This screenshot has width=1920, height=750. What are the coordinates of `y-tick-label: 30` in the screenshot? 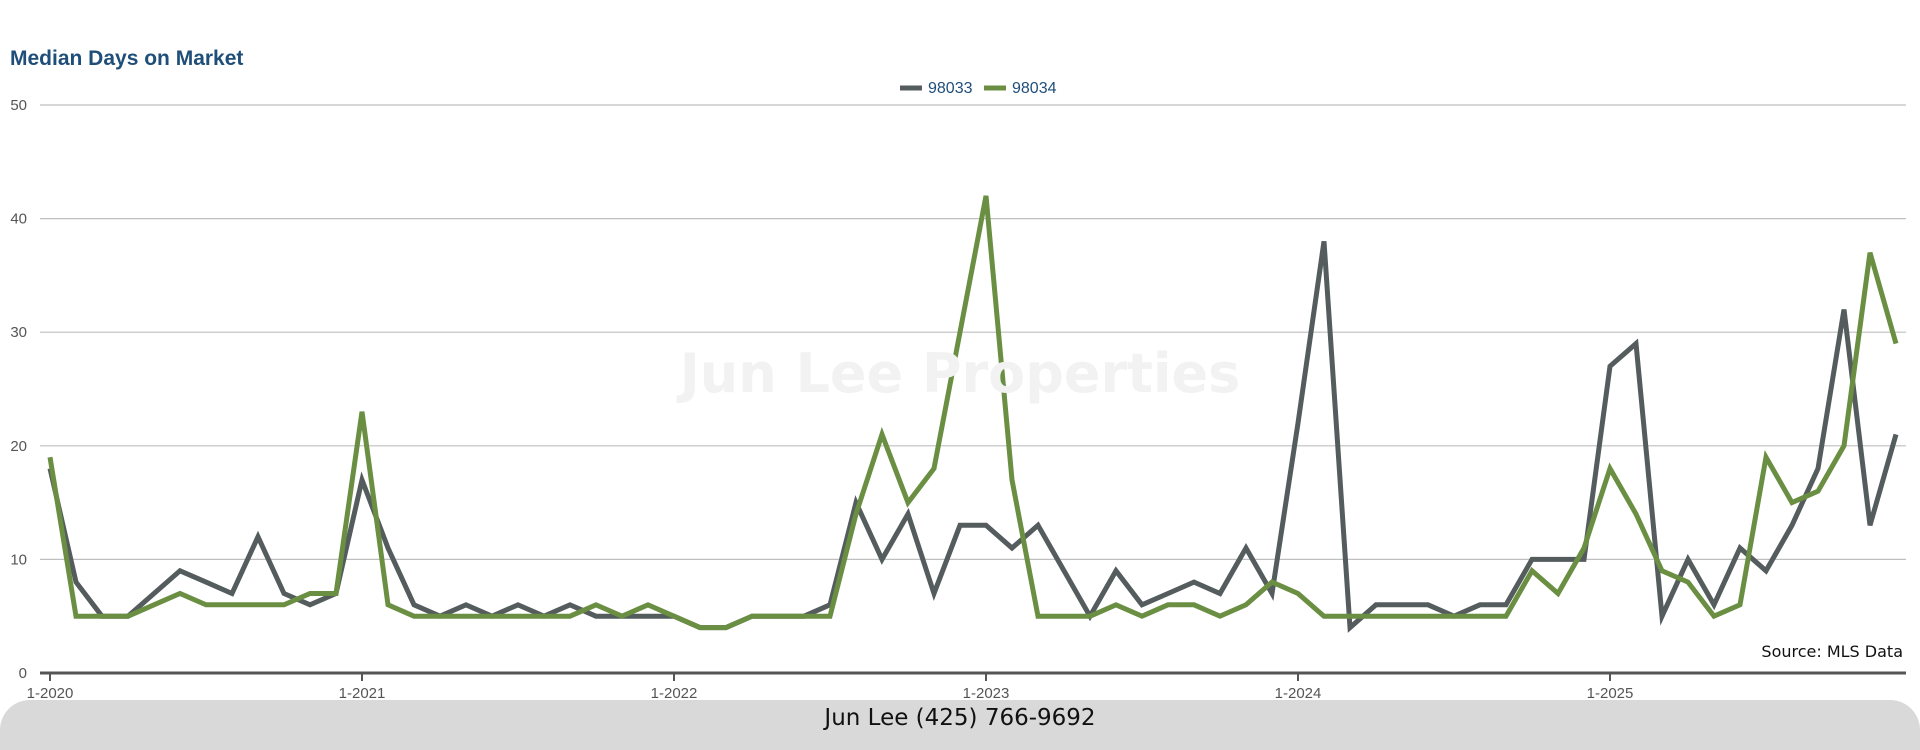 It's located at (18, 332).